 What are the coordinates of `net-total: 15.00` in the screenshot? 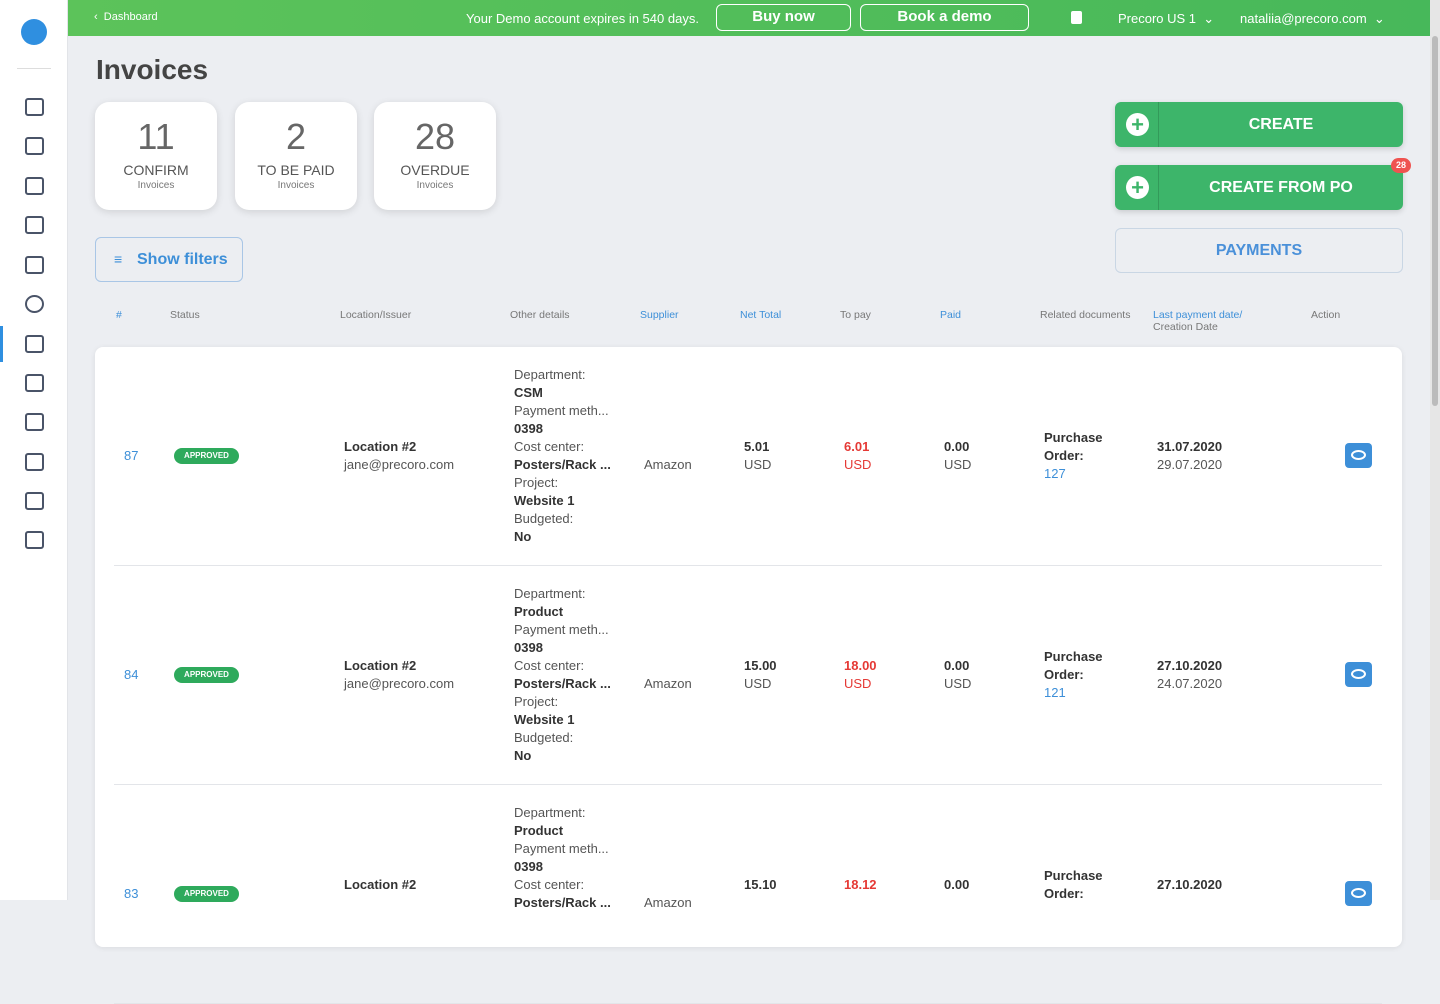 It's located at (760, 665).